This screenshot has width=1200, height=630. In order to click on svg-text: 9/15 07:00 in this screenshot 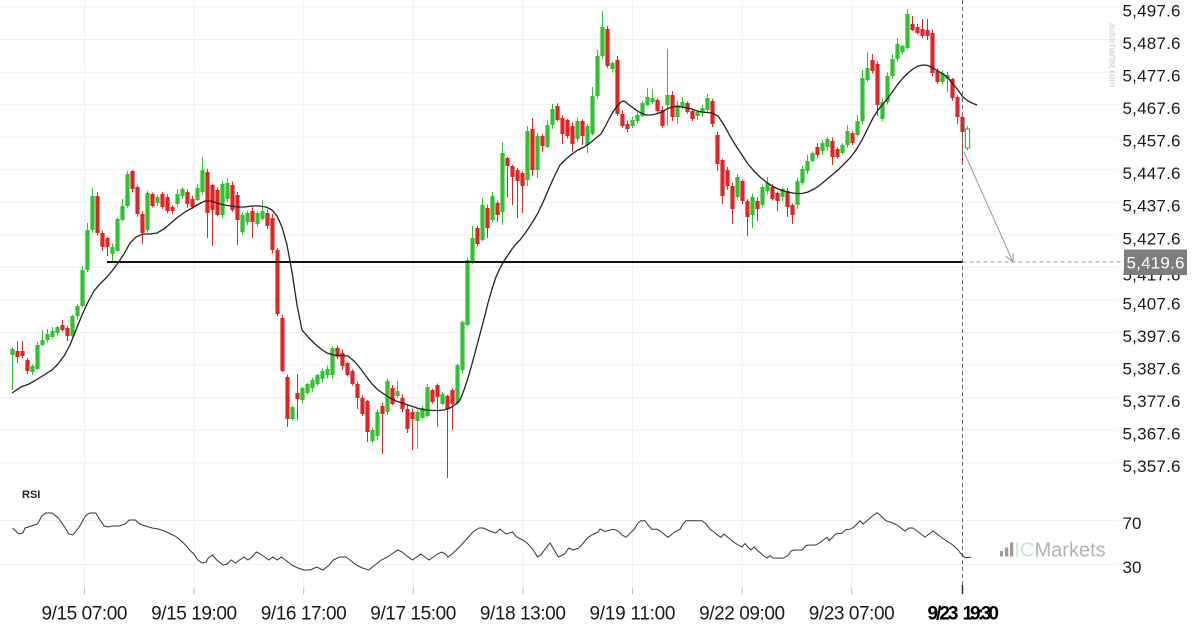, I will do `click(85, 614)`.